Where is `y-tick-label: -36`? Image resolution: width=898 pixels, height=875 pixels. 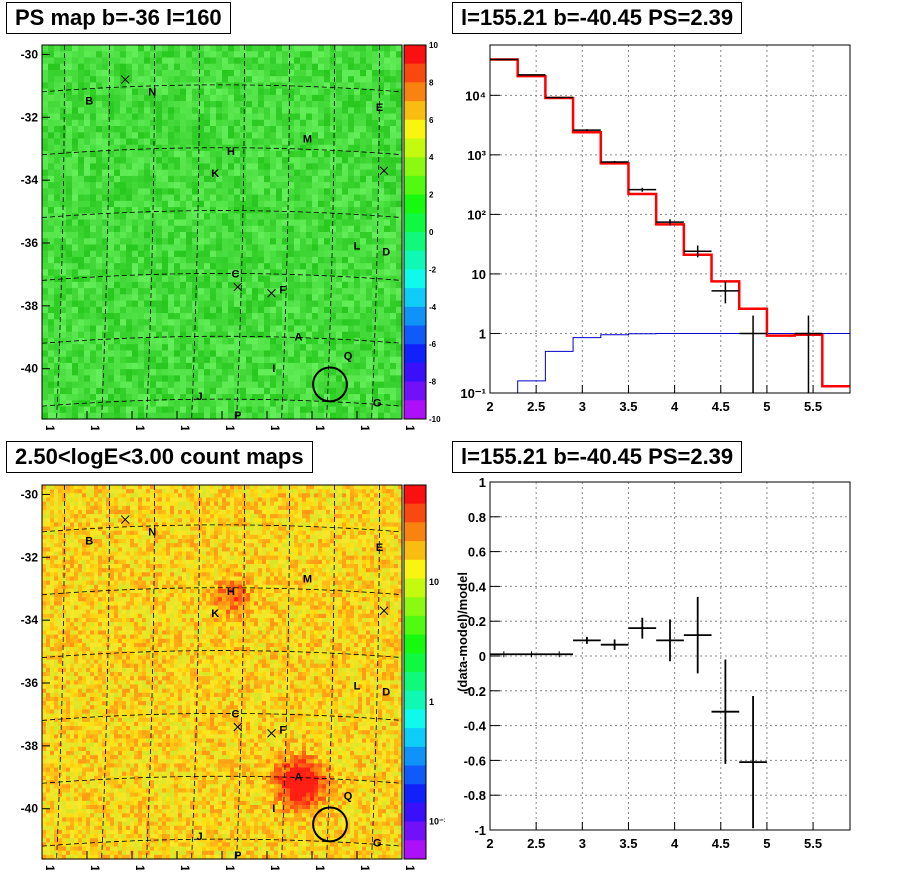
y-tick-label: -36 is located at coordinates (30, 243).